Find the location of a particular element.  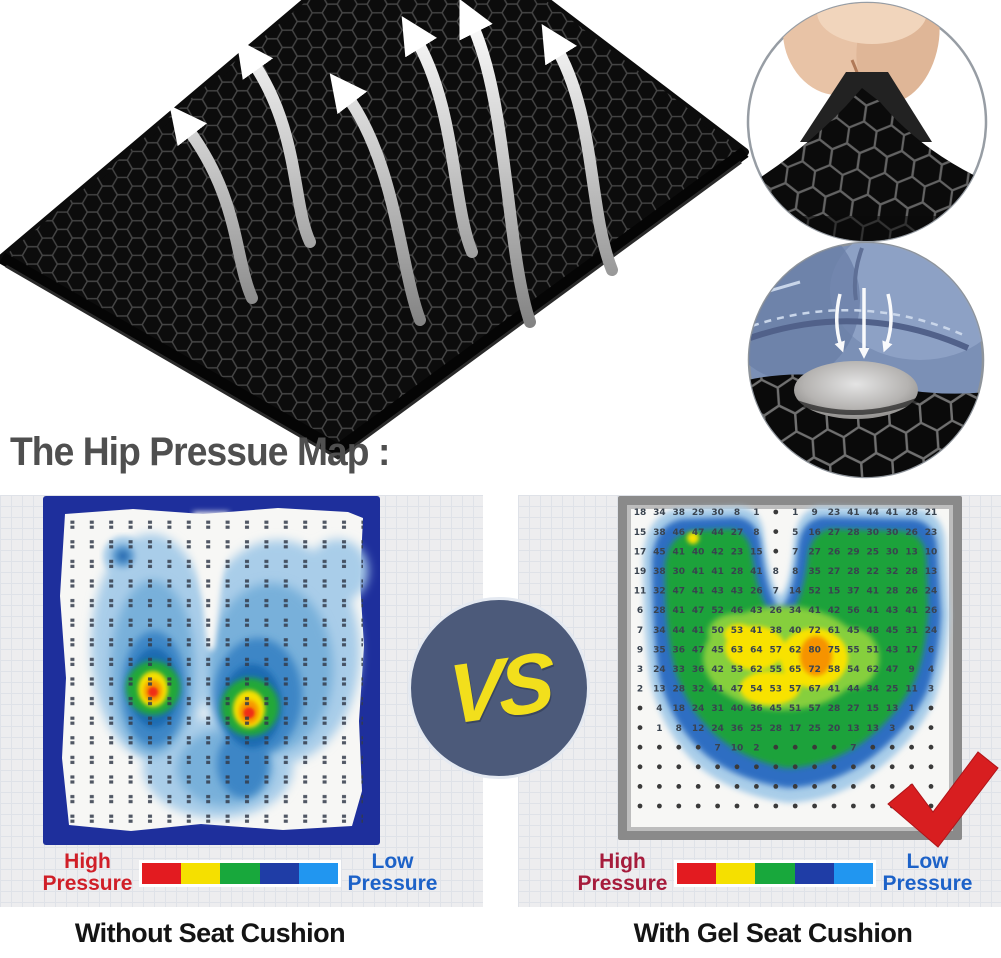

svg-text: 67 is located at coordinates (814, 690).